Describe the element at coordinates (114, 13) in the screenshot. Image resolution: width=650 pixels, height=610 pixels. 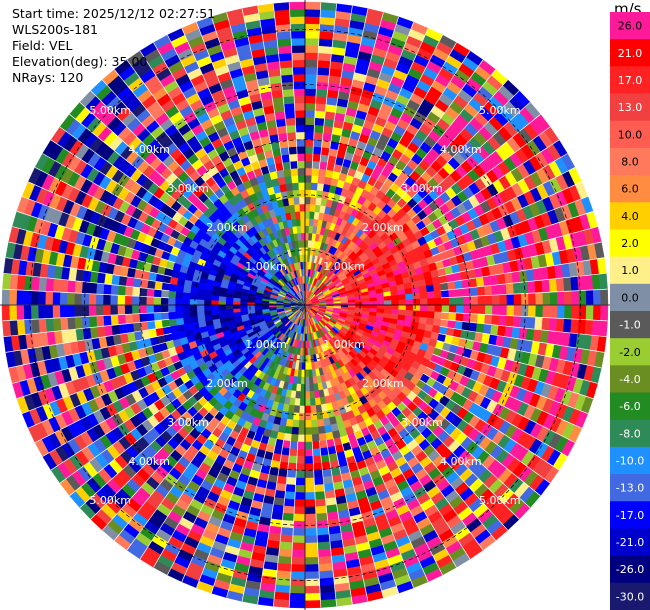
I see `start-time-label: Start time: 2025/12/12 02:27:51` at that location.